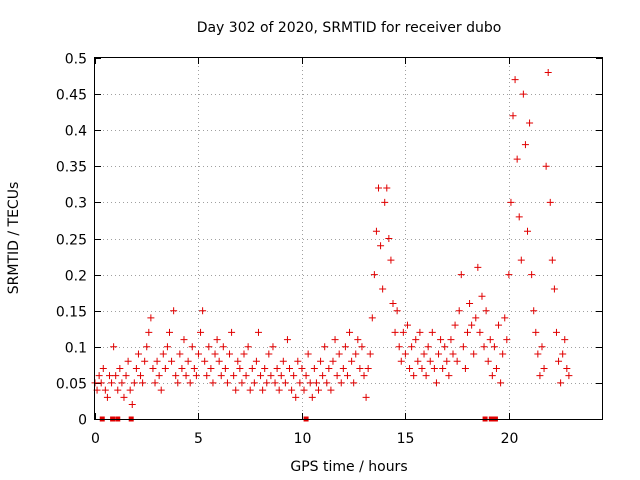 The width and height of the screenshot is (640, 480). I want to click on y-axis-label: SRMTID / TECUs, so click(14, 238).